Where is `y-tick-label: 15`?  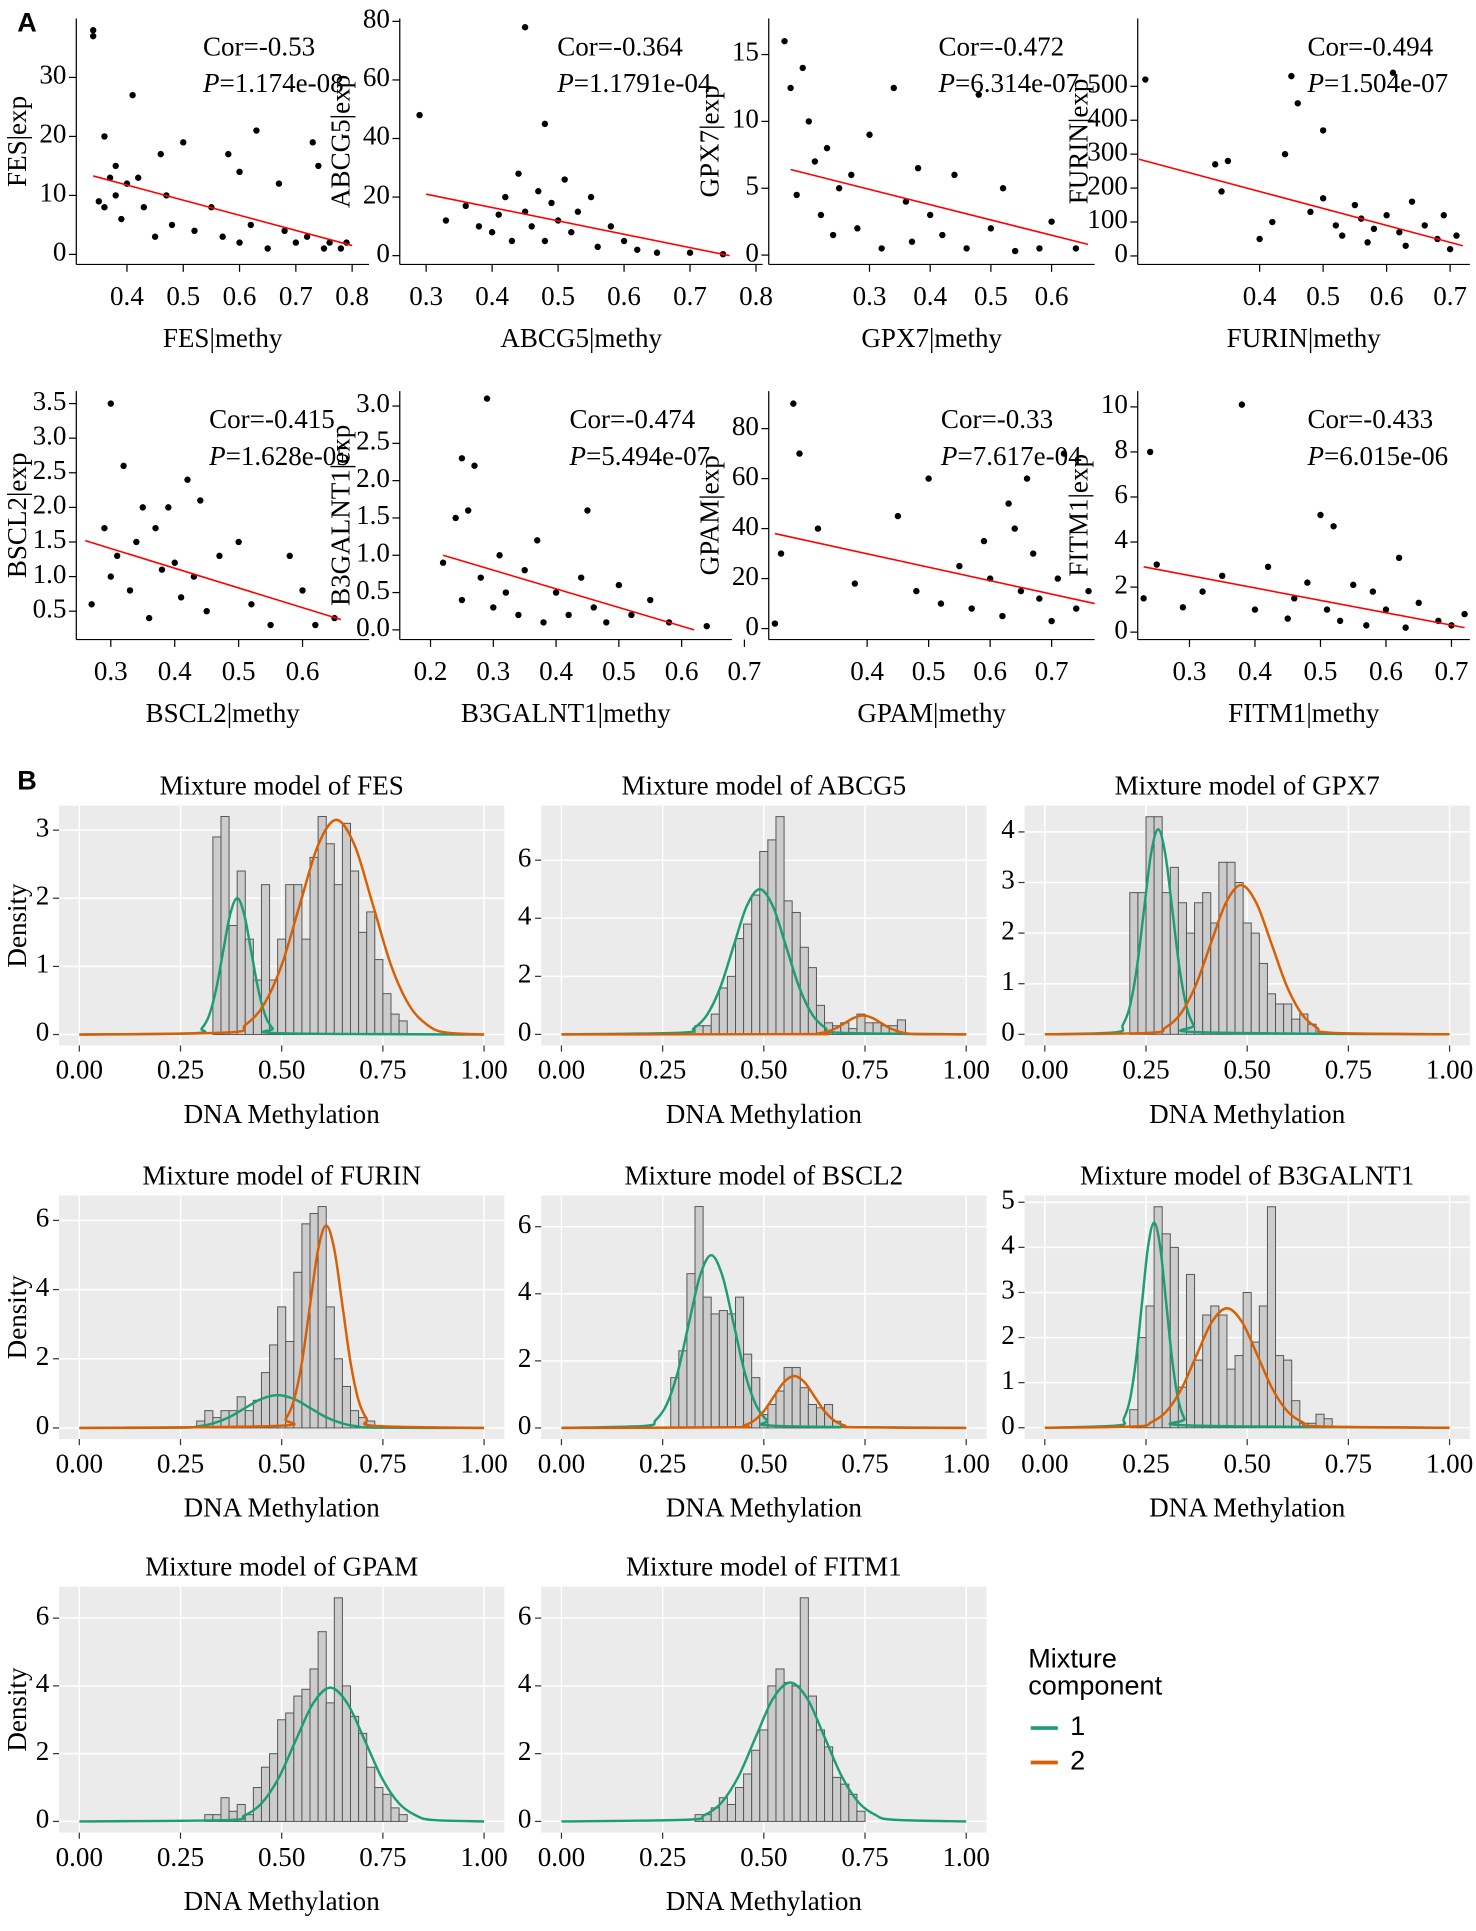 y-tick-label: 15 is located at coordinates (745, 52).